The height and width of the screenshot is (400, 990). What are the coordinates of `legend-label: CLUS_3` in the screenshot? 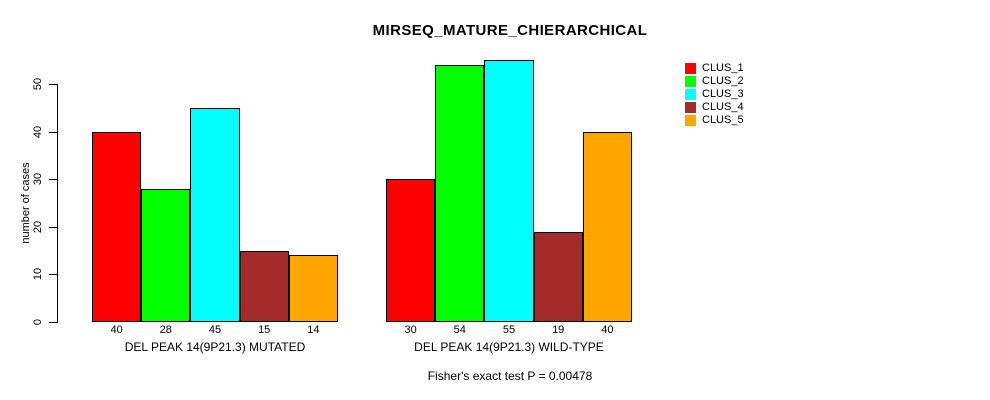 It's located at (723, 94).